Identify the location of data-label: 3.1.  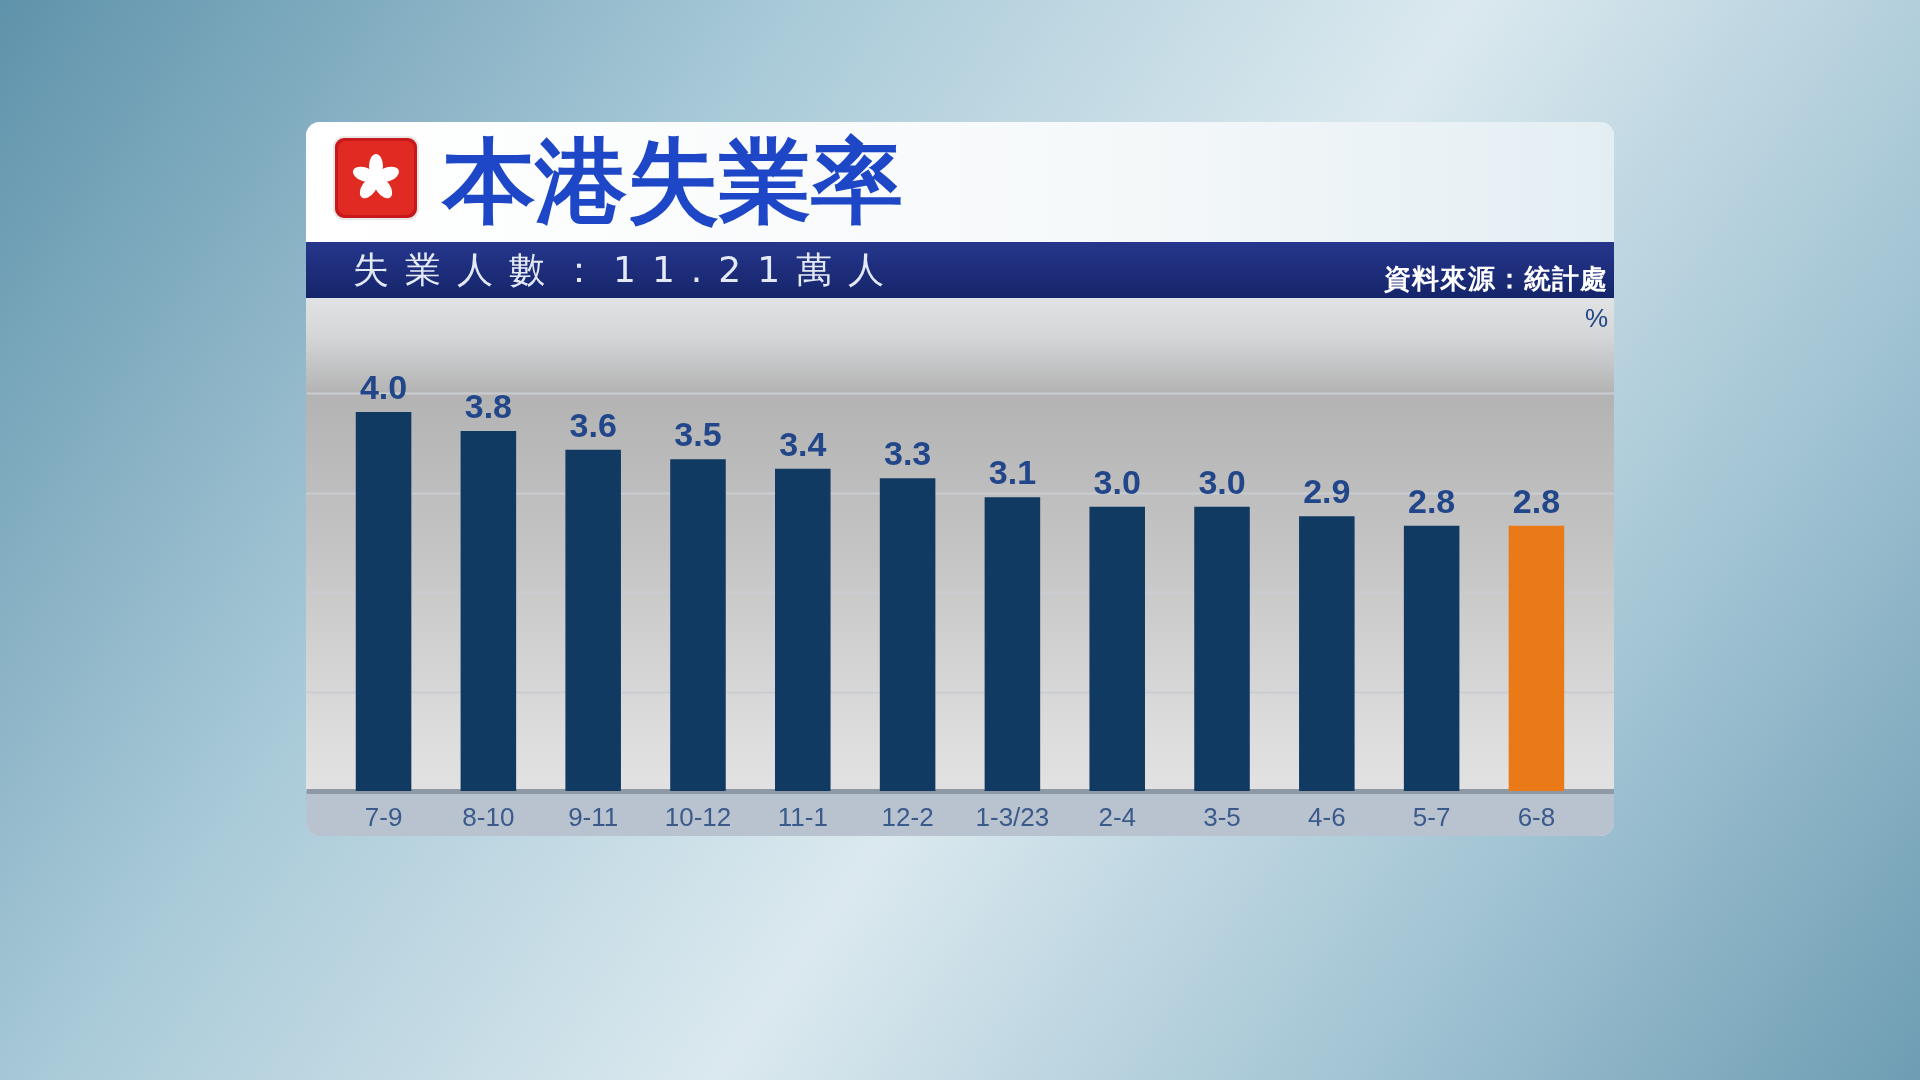
(1012, 472).